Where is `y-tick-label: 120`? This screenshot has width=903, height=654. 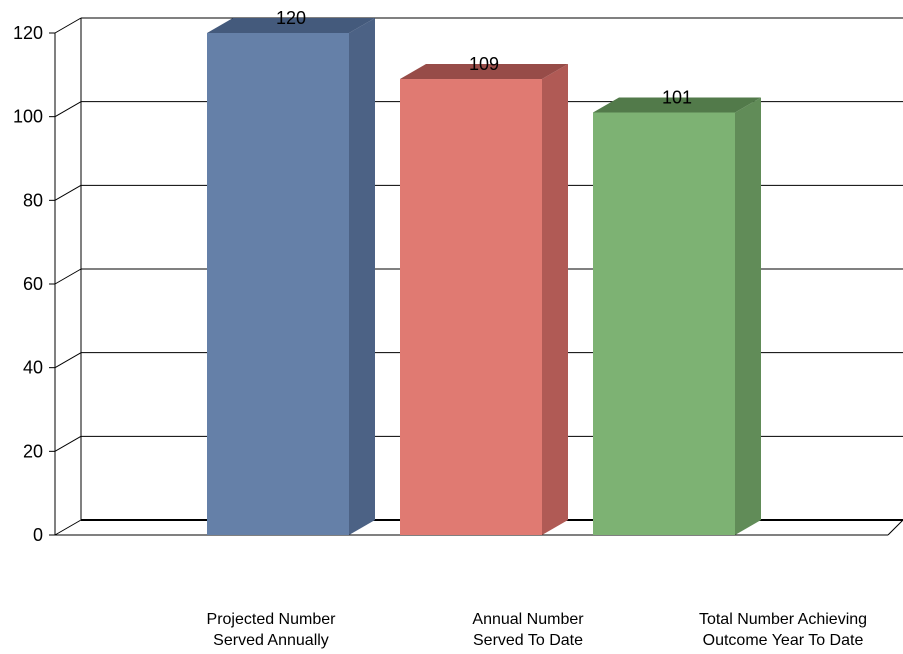 y-tick-label: 120 is located at coordinates (28, 33).